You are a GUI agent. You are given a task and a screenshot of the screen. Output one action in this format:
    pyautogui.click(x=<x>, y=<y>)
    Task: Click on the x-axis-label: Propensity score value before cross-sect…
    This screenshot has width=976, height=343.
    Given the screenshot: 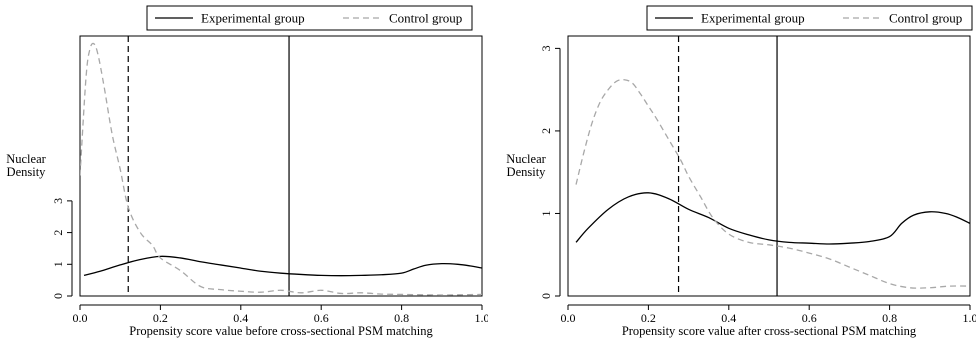 What is the action you would take?
    pyautogui.click(x=281, y=331)
    